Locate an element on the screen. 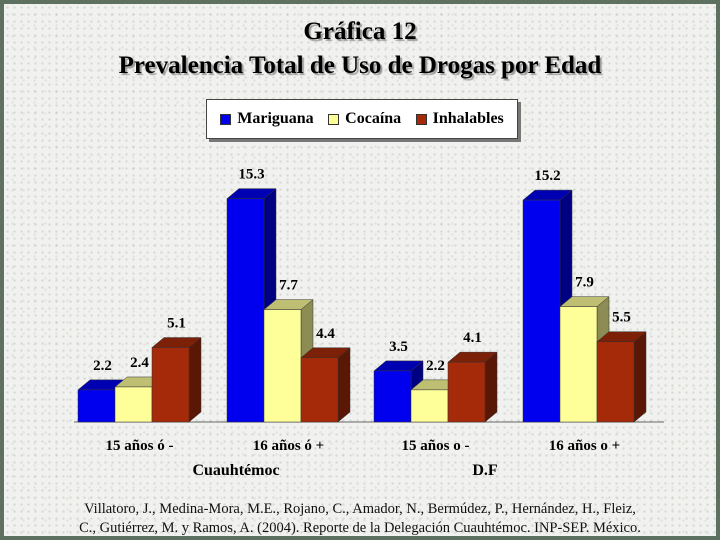 This screenshot has height=540, width=720. chart-legend: Mariguana Cocaína Inhalables is located at coordinates (362, 119).